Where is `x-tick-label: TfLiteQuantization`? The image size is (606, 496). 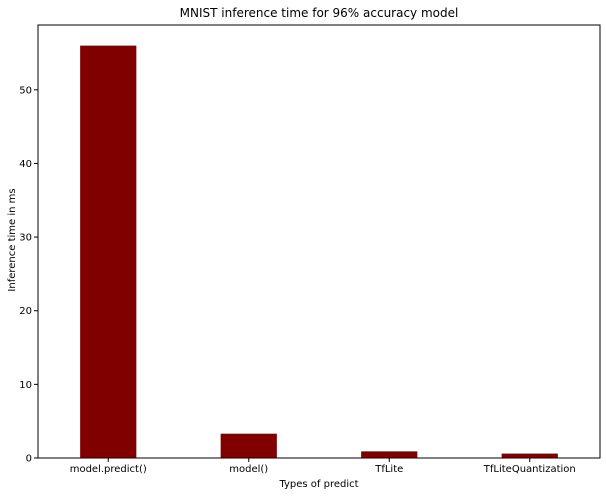 x-tick-label: TfLiteQuantization is located at coordinates (529, 469).